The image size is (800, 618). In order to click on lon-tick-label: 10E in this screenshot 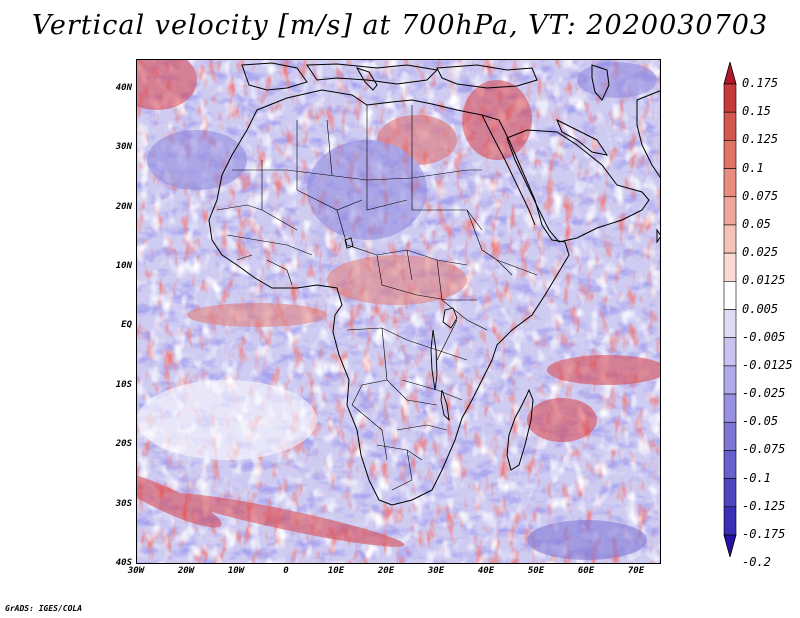, I will do `click(336, 571)`.